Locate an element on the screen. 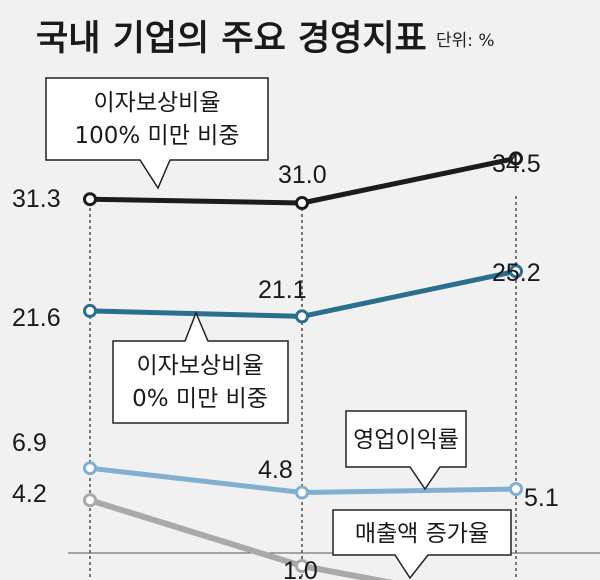  callout-3: 영업이익률 is located at coordinates (406, 450).